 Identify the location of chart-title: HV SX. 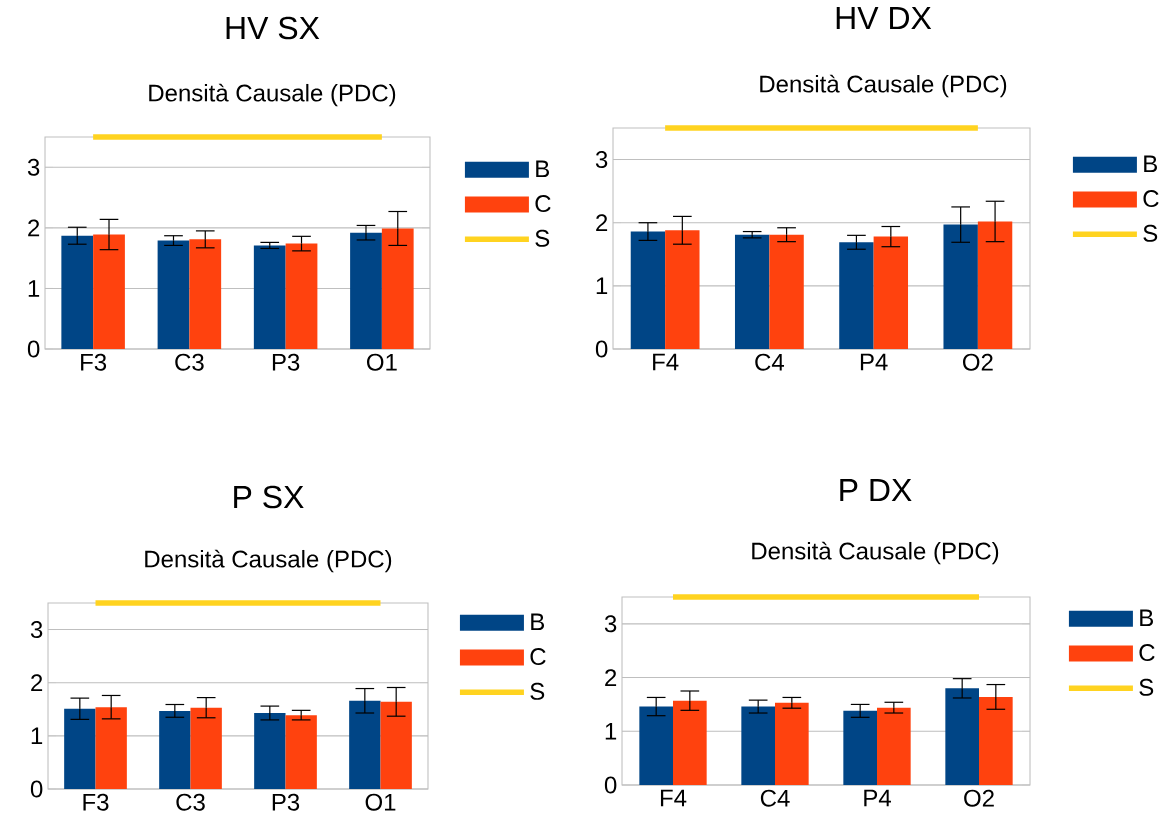
(273, 28).